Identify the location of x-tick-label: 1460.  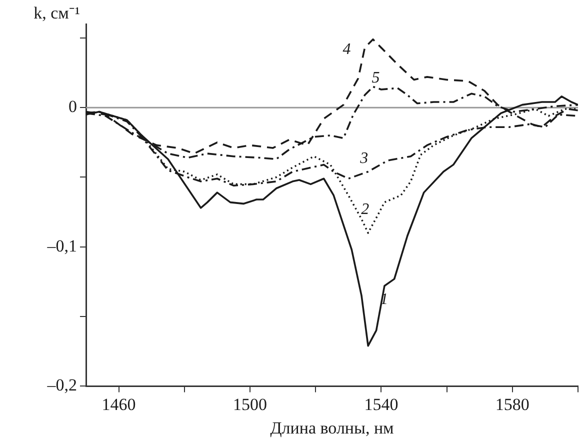
(119, 404).